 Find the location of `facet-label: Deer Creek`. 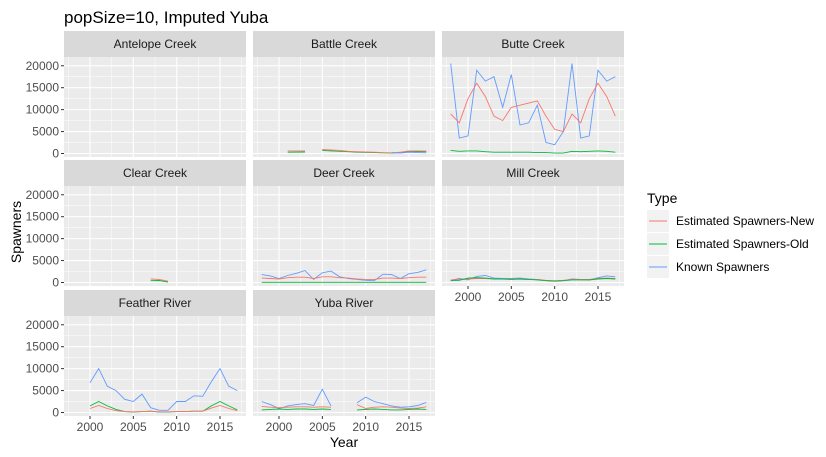

facet-label: Deer Creek is located at coordinates (344, 173).